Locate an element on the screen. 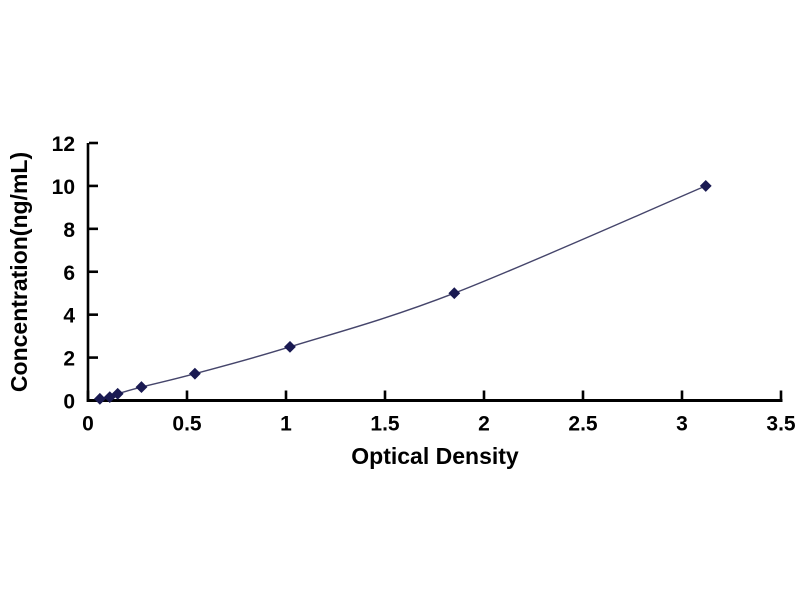 This screenshot has width=800, height=600. x-tick-label: 1.5 is located at coordinates (385, 424).